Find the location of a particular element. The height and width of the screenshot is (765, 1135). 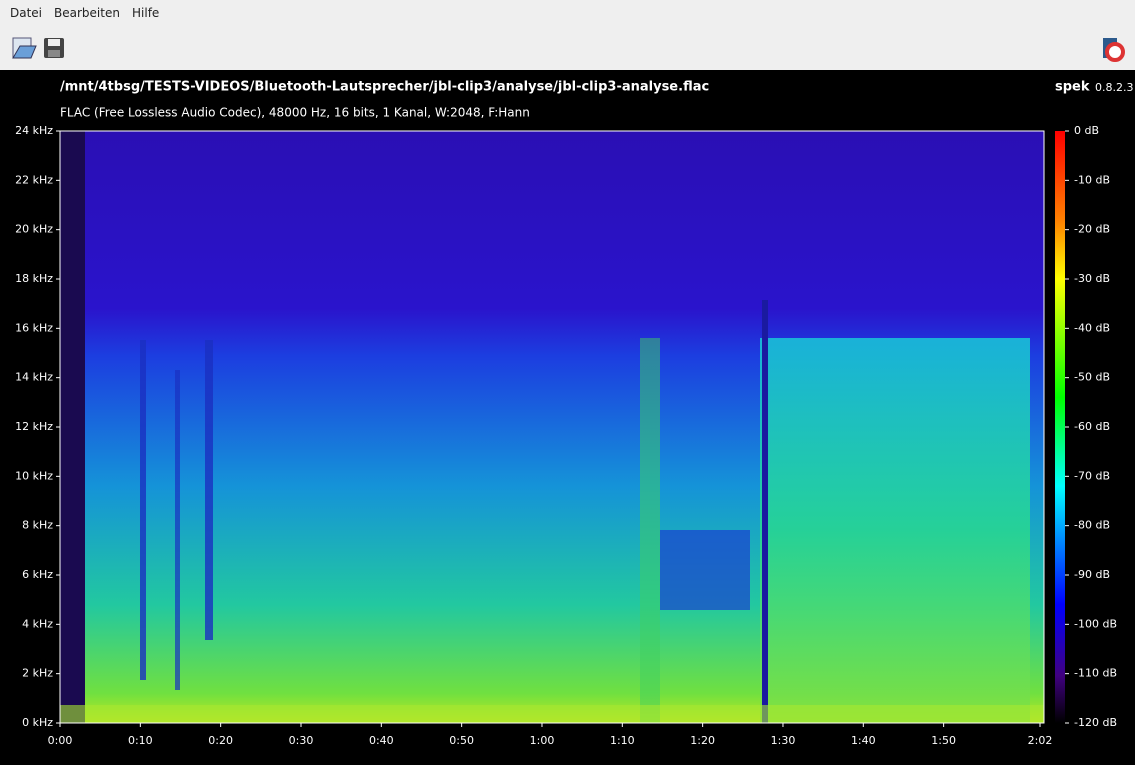

y-tick-label: 24 kHz is located at coordinates (34, 130).